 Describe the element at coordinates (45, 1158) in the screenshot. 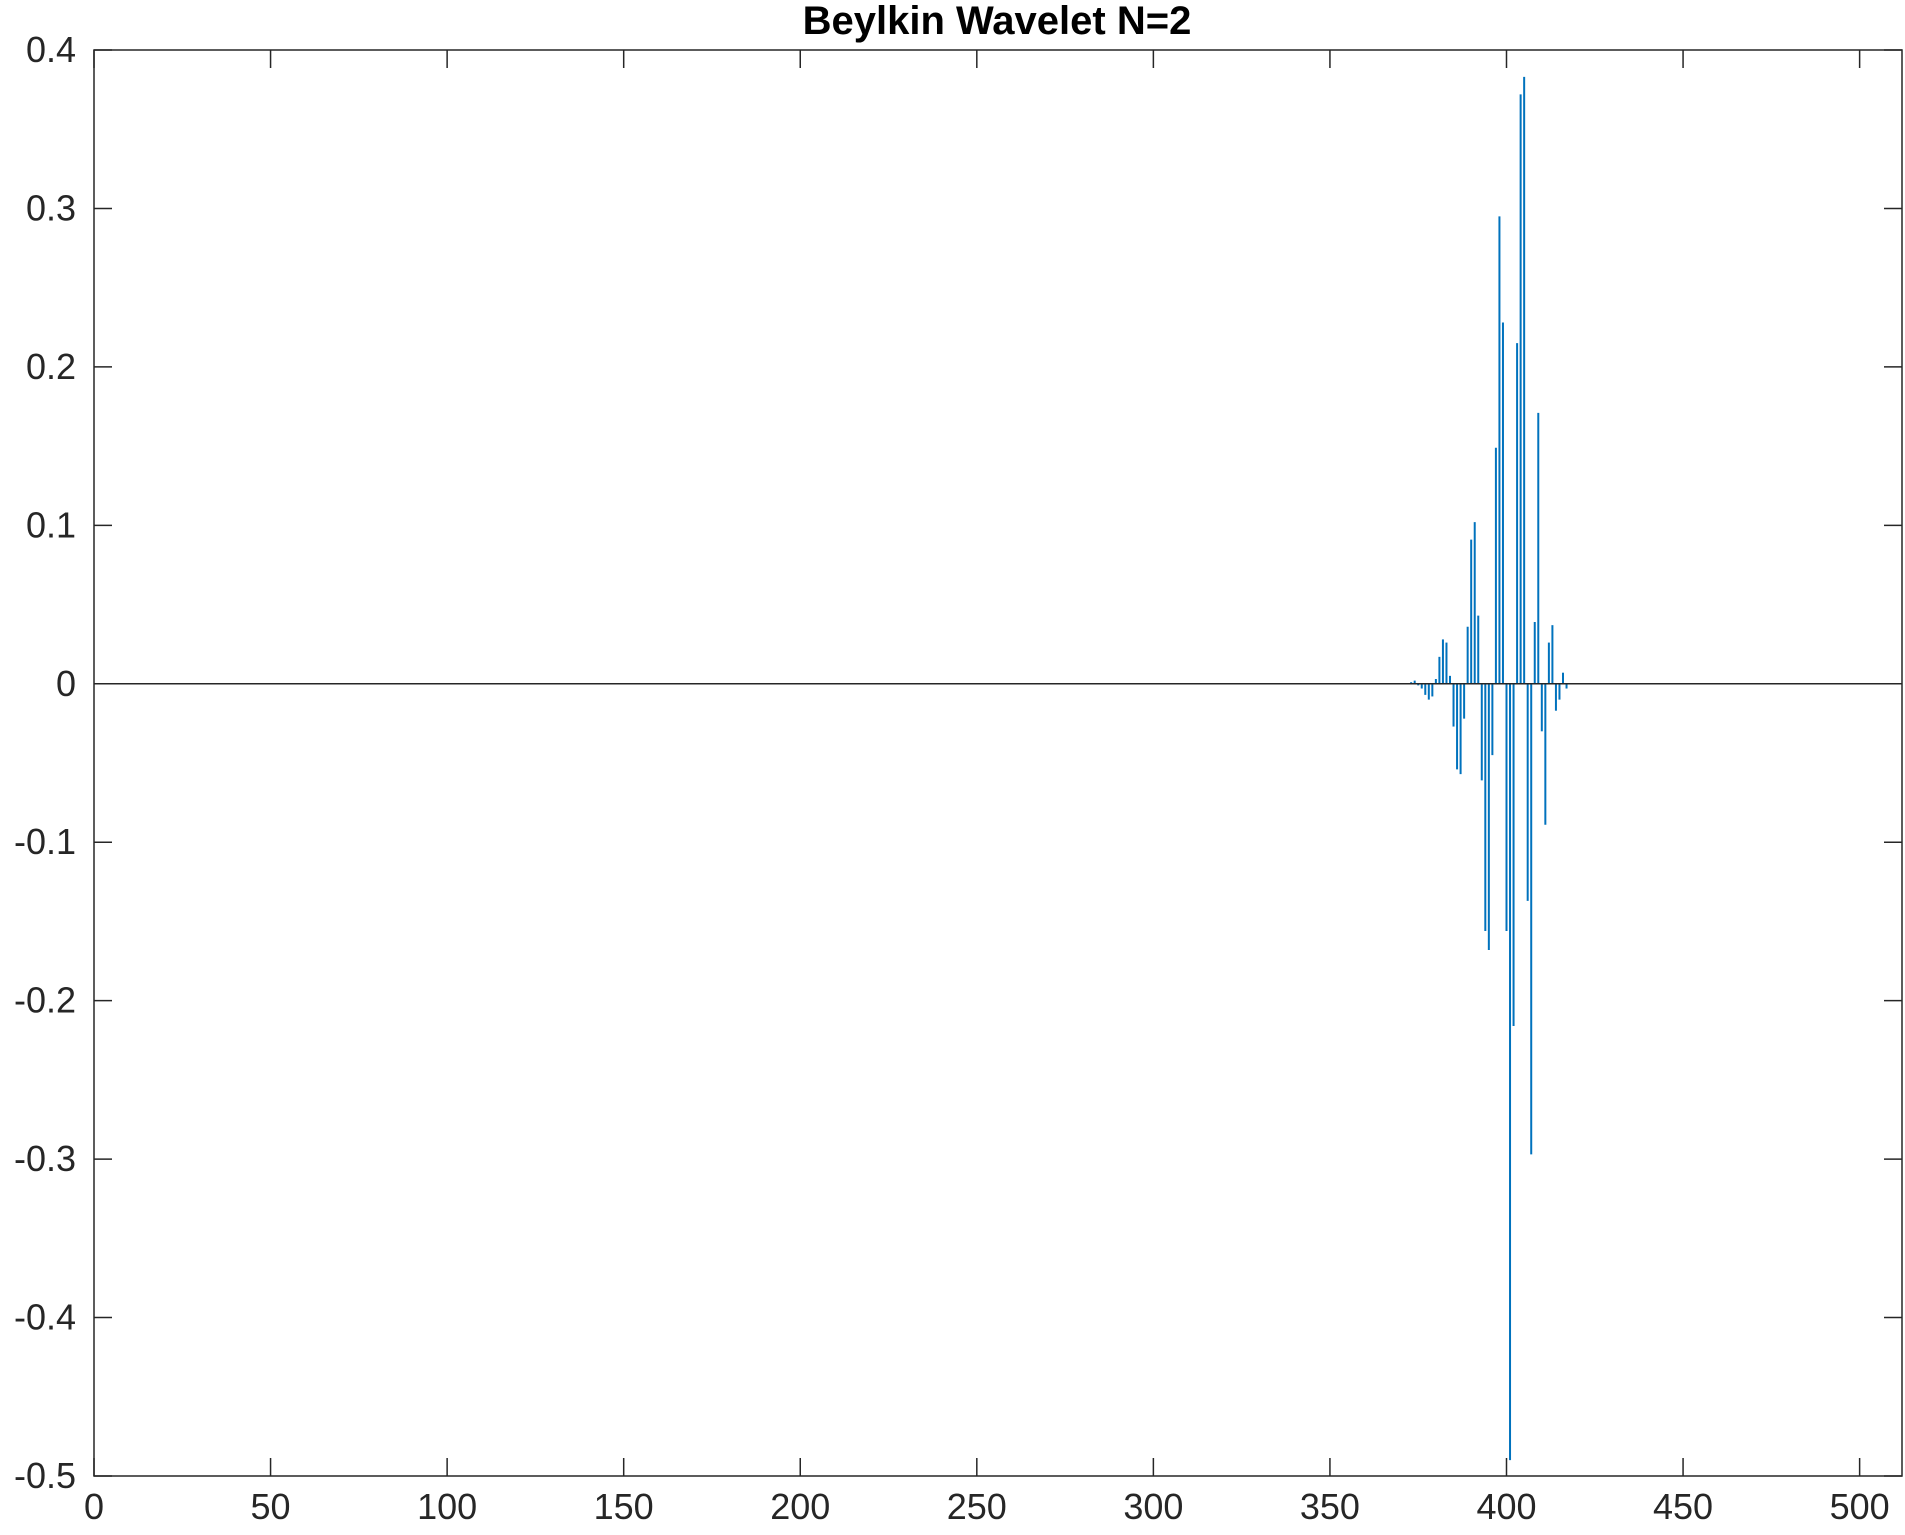

I see `y-tick-label: -0.3` at that location.